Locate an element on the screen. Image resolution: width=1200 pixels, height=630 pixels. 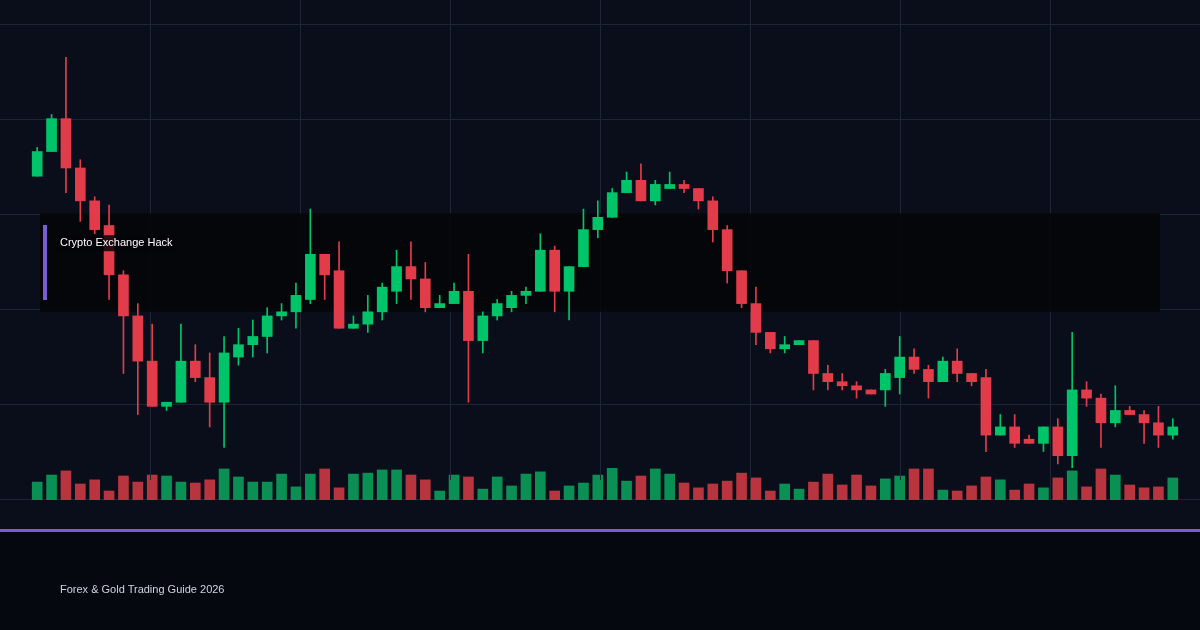
band-label: Crypto Exchange Hack is located at coordinates (116, 242).